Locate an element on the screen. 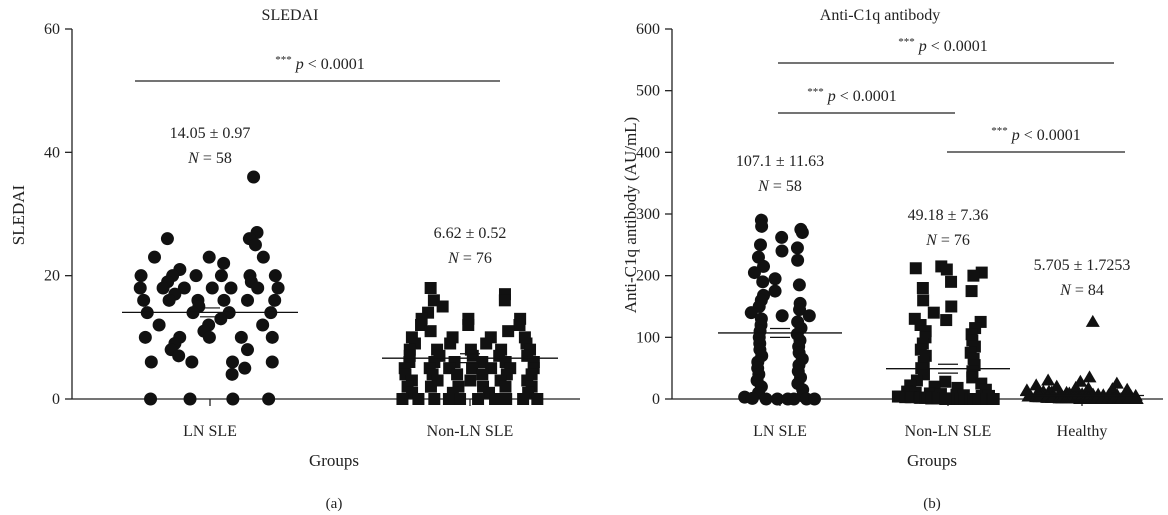 The width and height of the screenshot is (1168, 515). y-tick-label: 600 is located at coordinates (648, 29).